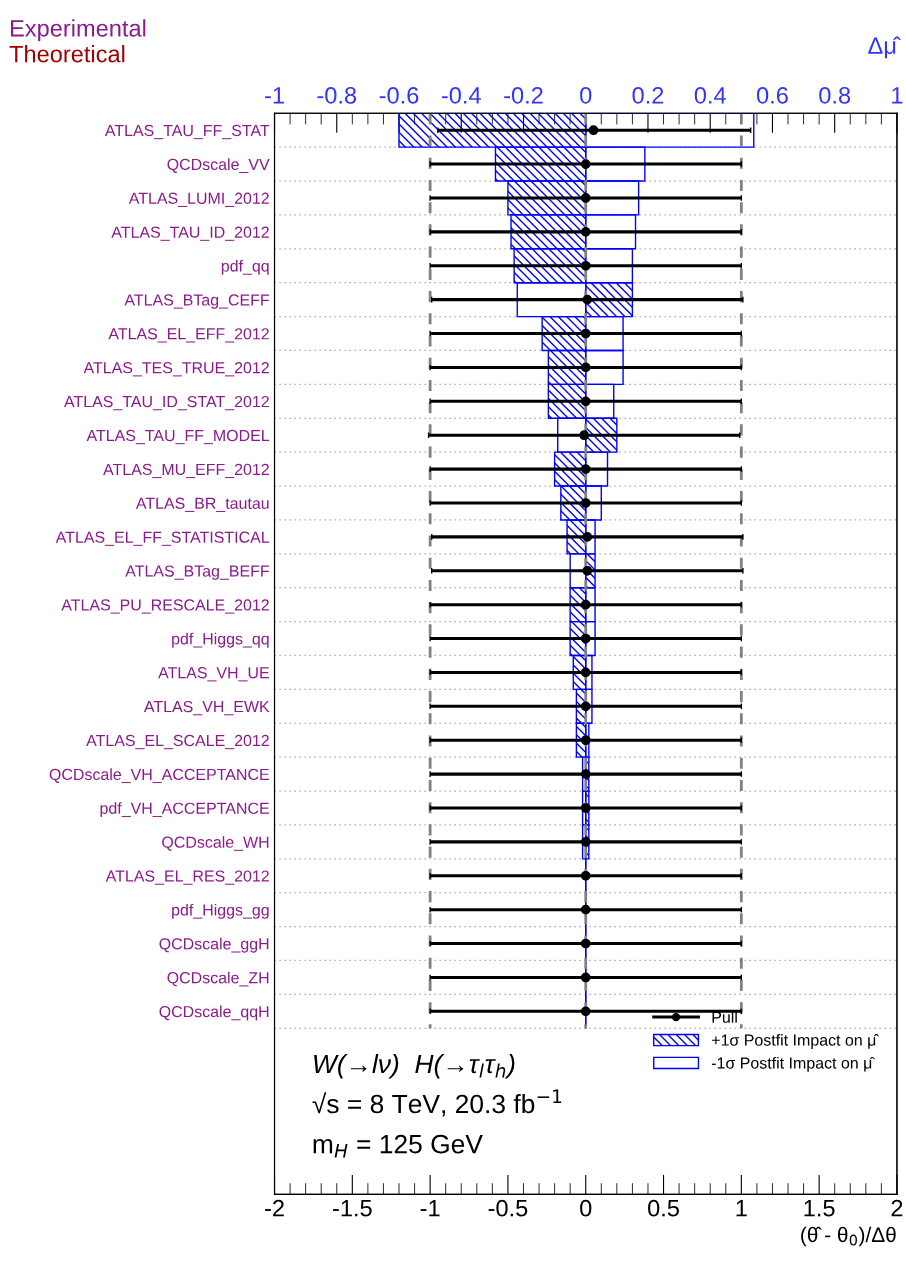  Describe the element at coordinates (165, 606) in the screenshot. I see `y-tick-label: ATLAS_PU_RESCALE_2012` at that location.